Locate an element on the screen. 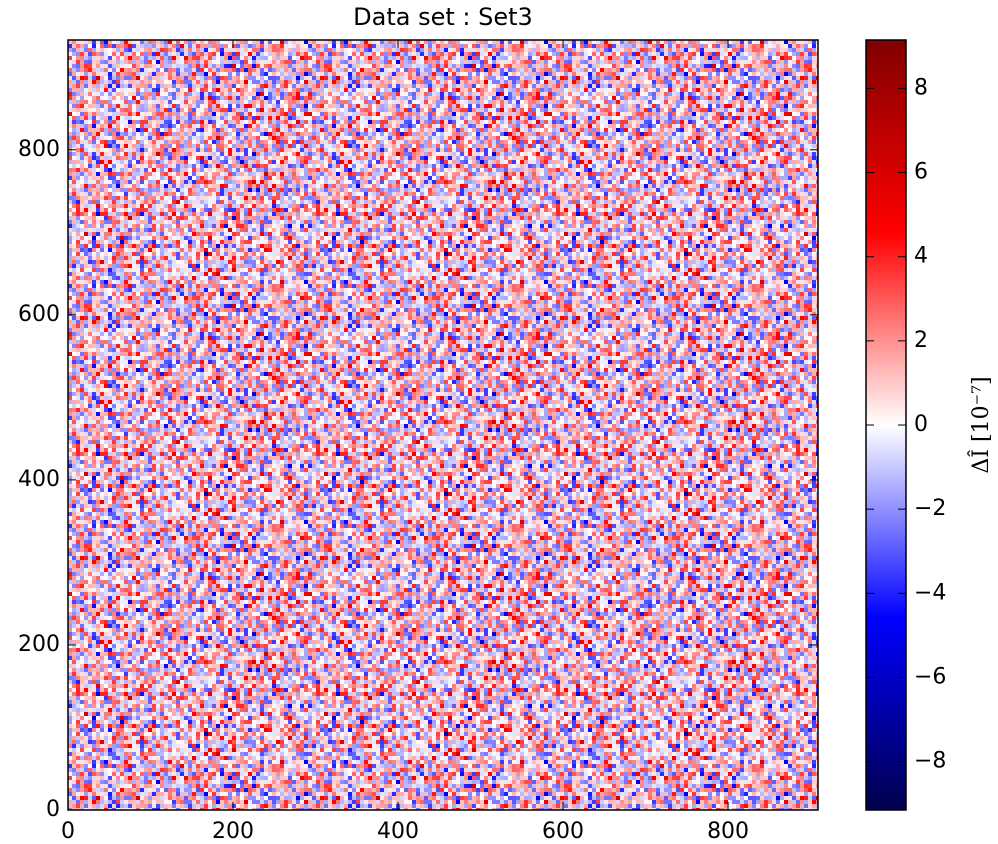 The height and width of the screenshot is (844, 998). chart-title: Data set : Set3 is located at coordinates (443, 17).